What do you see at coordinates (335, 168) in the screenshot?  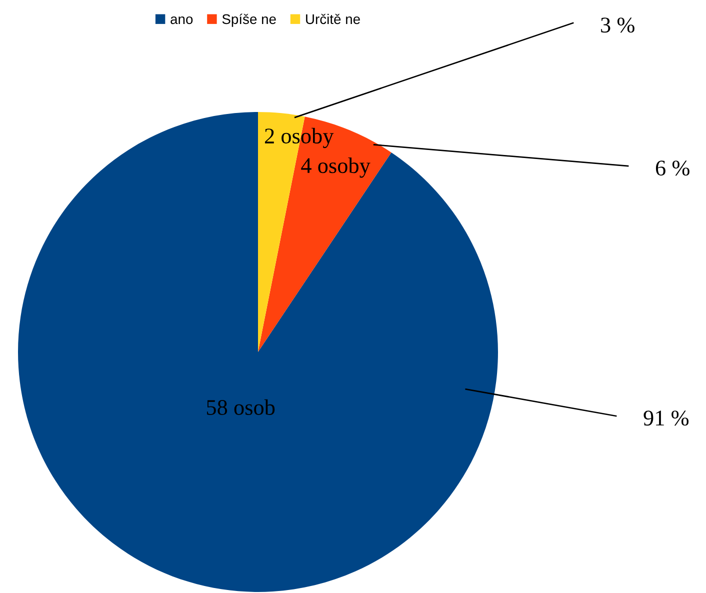 I see `data-label: 4 osoby` at bounding box center [335, 168].